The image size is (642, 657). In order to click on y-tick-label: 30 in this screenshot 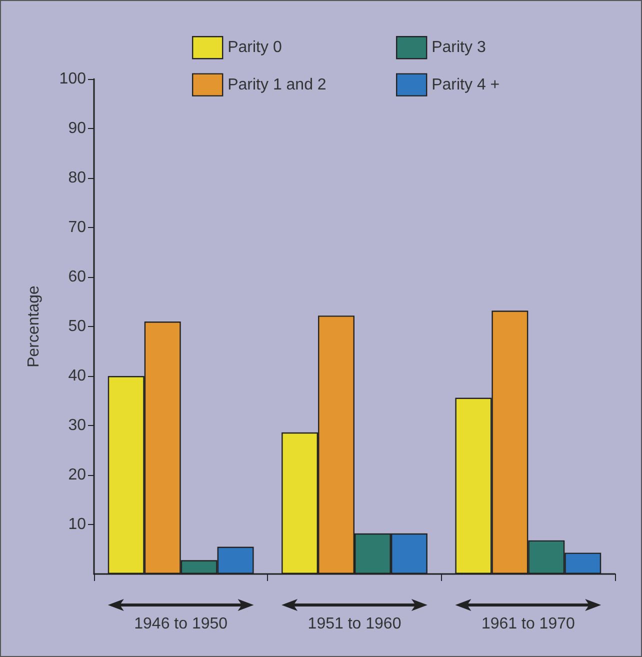, I will do `click(77, 425)`.